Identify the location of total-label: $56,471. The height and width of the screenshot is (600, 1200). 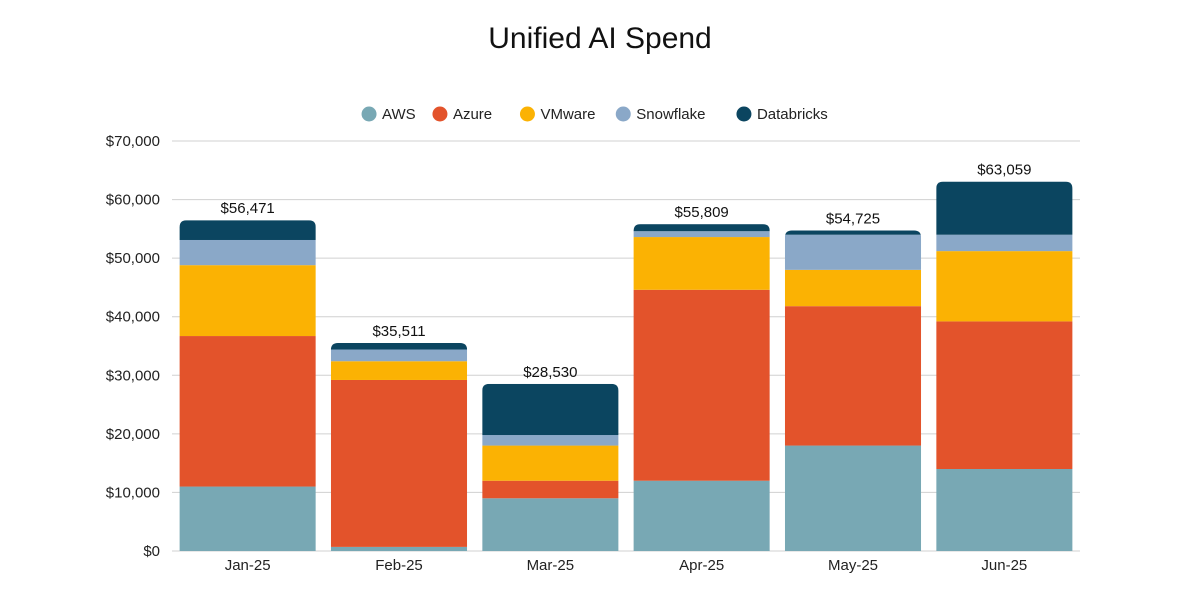
(248, 208).